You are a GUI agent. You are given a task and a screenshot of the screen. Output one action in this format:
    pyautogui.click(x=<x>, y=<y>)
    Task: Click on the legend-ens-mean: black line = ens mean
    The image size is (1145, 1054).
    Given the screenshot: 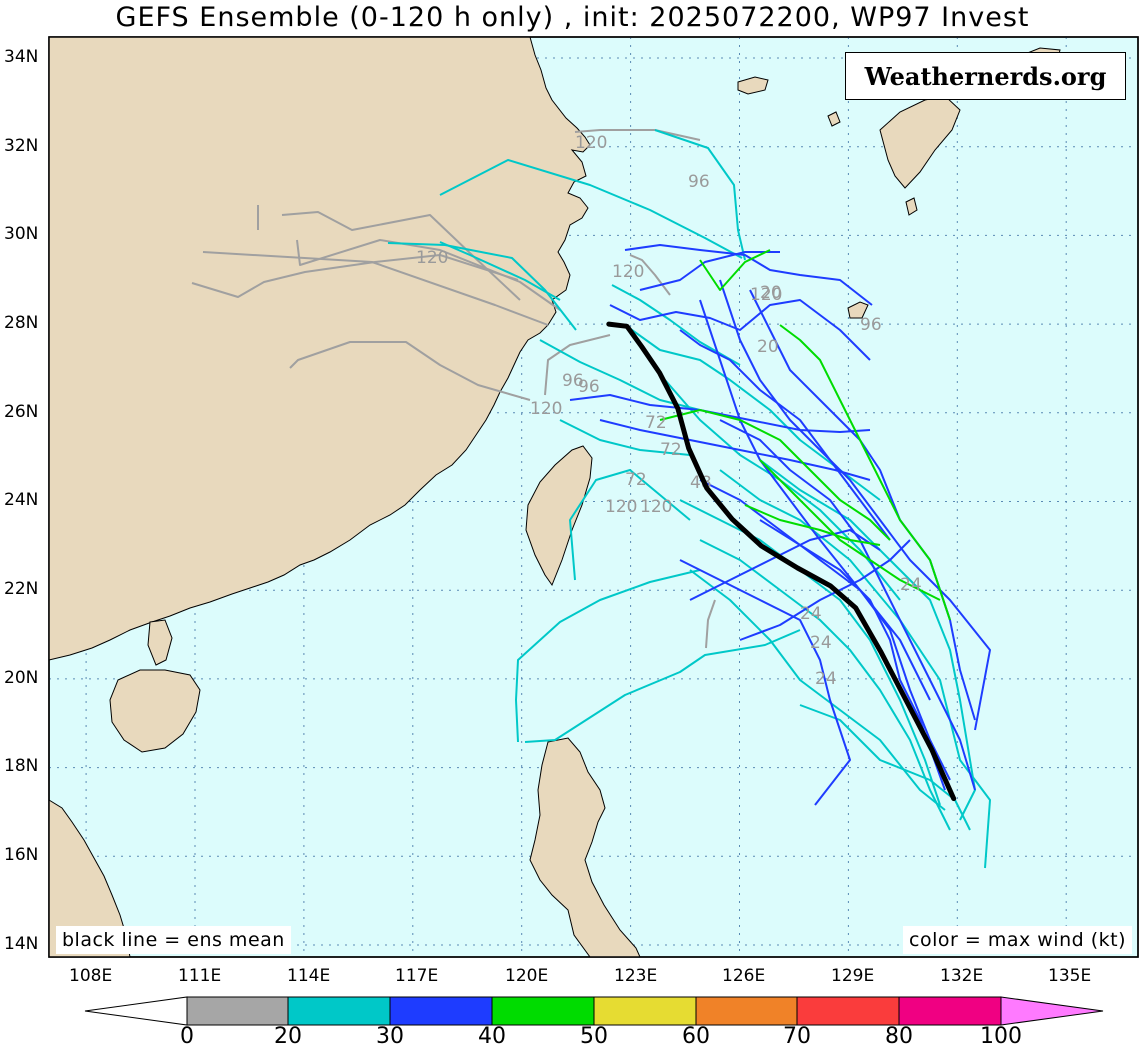 What is the action you would take?
    pyautogui.click(x=173, y=940)
    